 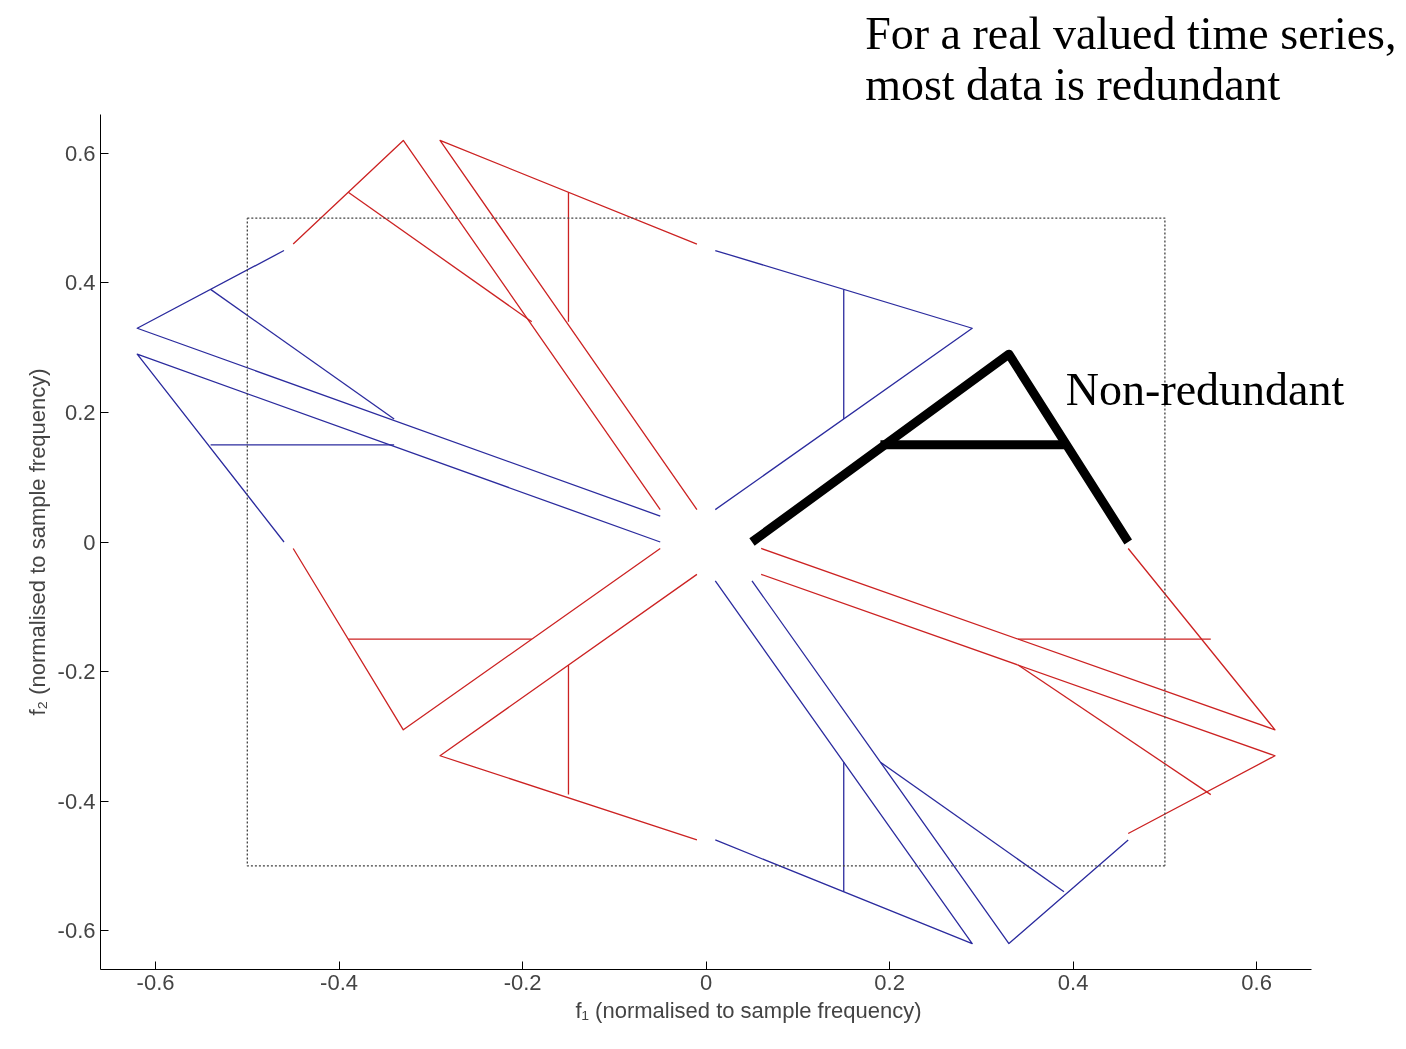 I want to click on annotation: Non-redundant, so click(x=1205, y=390).